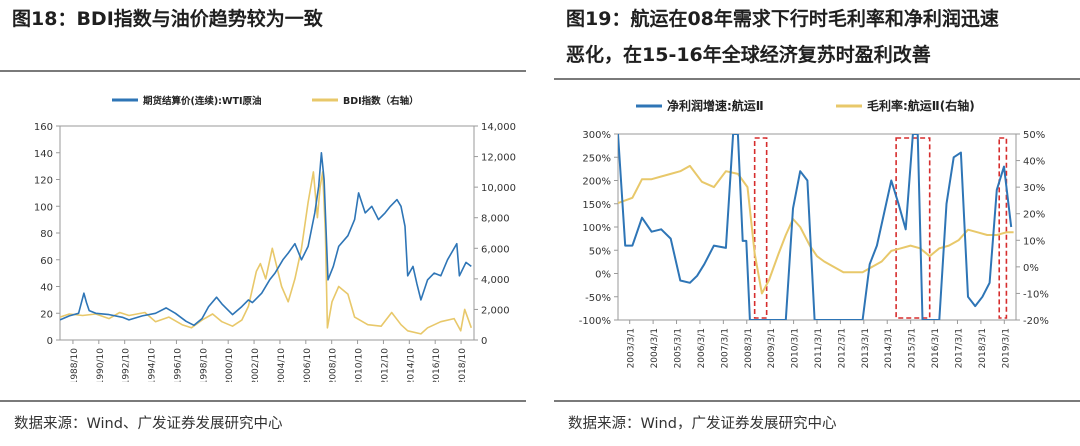 The height and width of the screenshot is (446, 1080). Describe the element at coordinates (702, 348) in the screenshot. I see `right-x-tick-label: 2006/3/1` at that location.